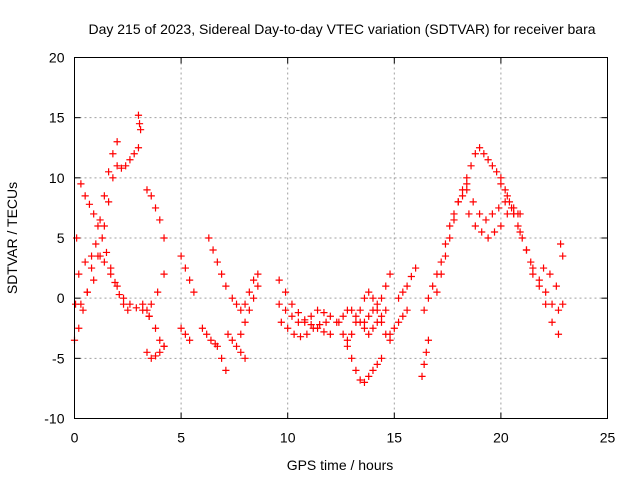  What do you see at coordinates (181, 438) in the screenshot?
I see `x-tick-label: 5` at bounding box center [181, 438].